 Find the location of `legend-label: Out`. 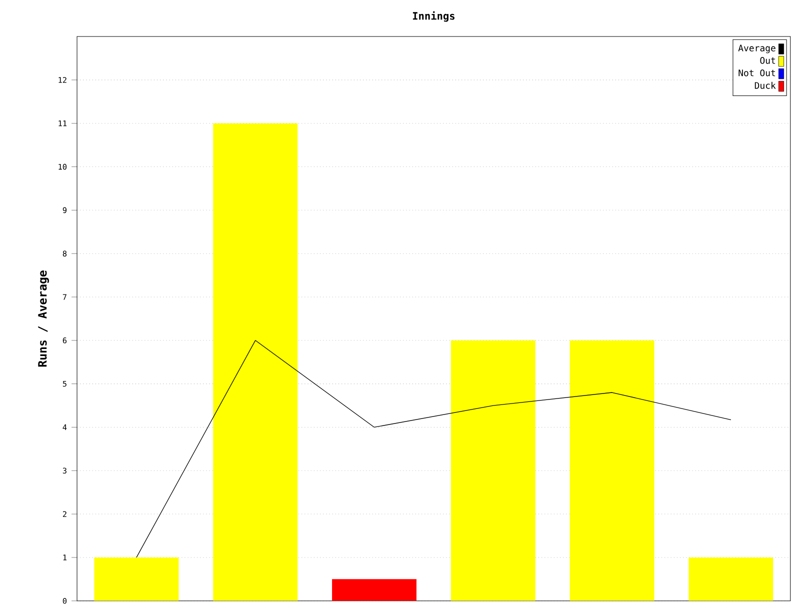

legend-label: Out is located at coordinates (768, 60).